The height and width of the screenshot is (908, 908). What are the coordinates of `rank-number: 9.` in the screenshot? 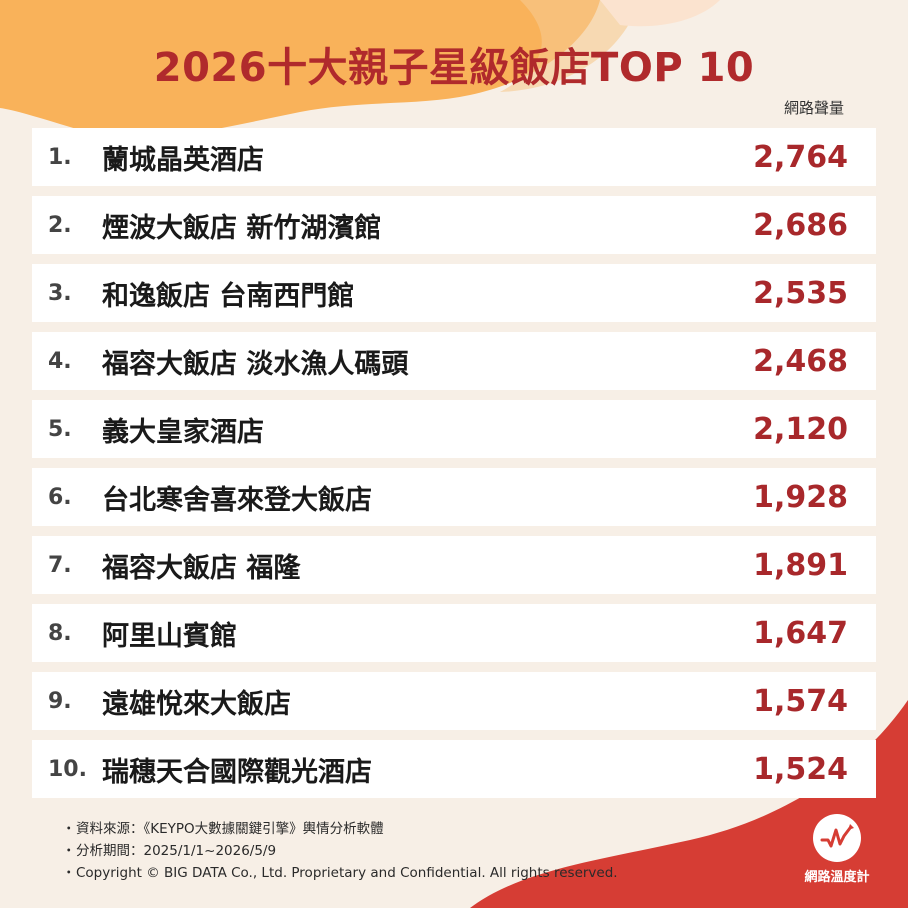 It's located at (60, 701).